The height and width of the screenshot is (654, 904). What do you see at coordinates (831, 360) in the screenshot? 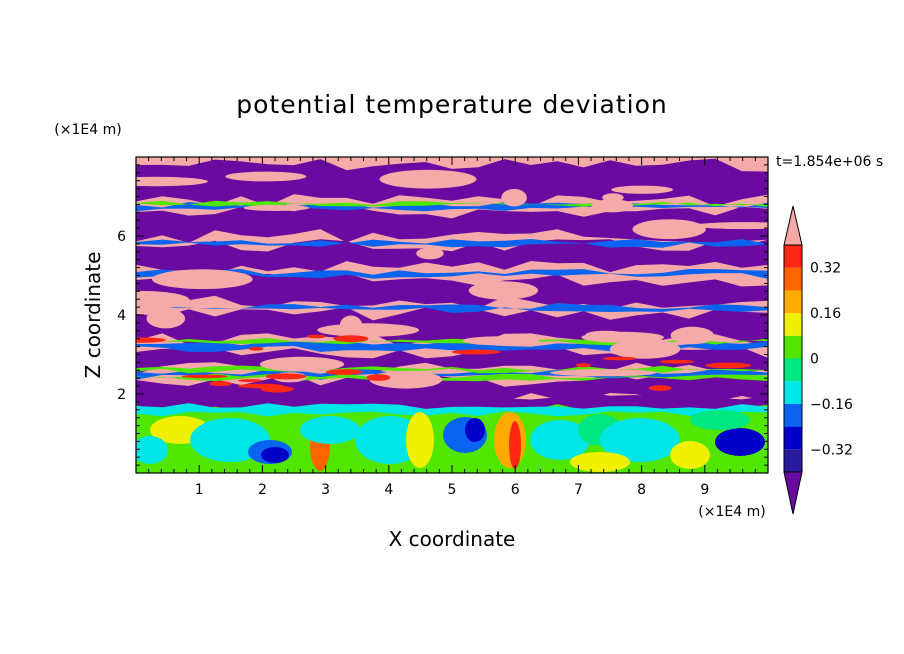
I see `colorbar-labels: 0.32 0.16 0 −0.16 −0.32` at bounding box center [831, 360].